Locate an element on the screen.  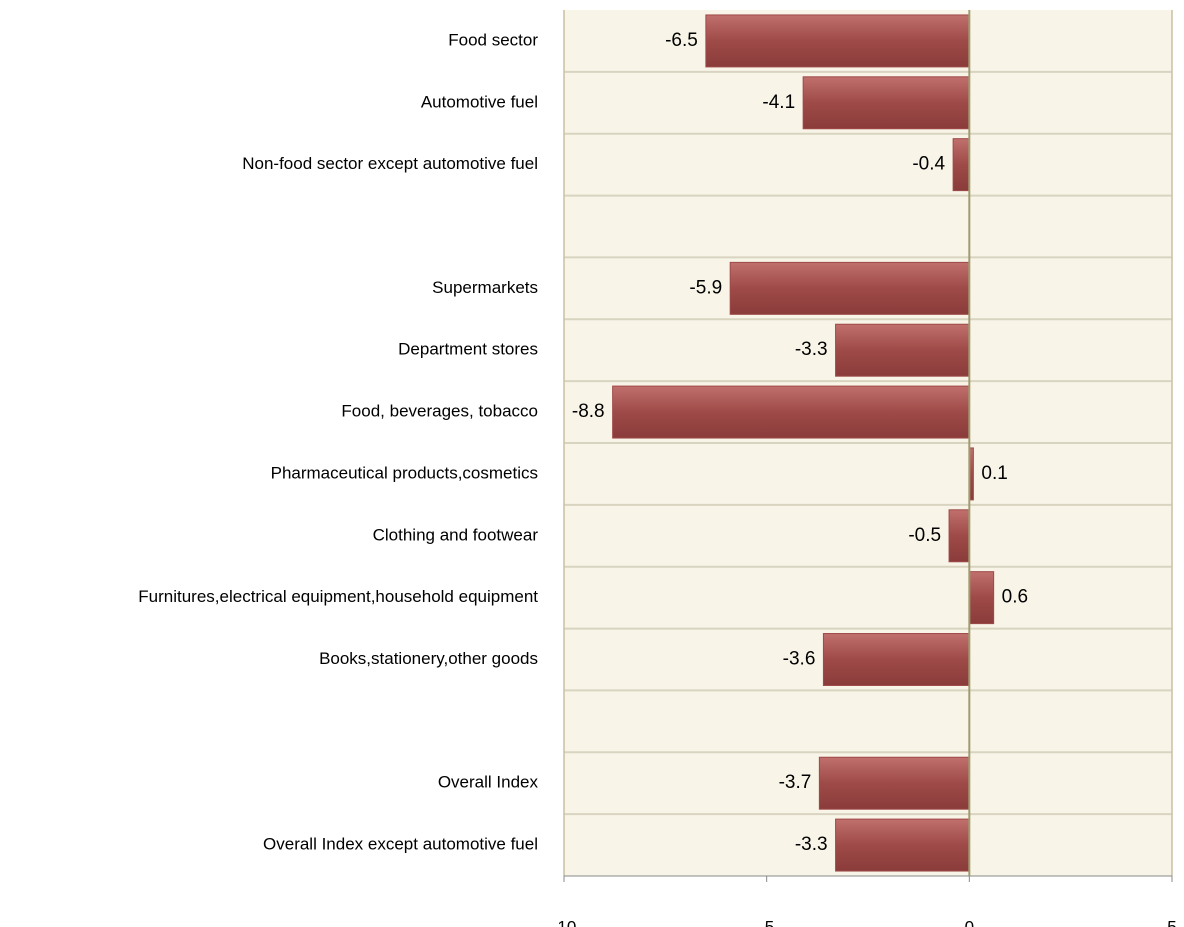
data-label: -3.6 is located at coordinates (799, 659).